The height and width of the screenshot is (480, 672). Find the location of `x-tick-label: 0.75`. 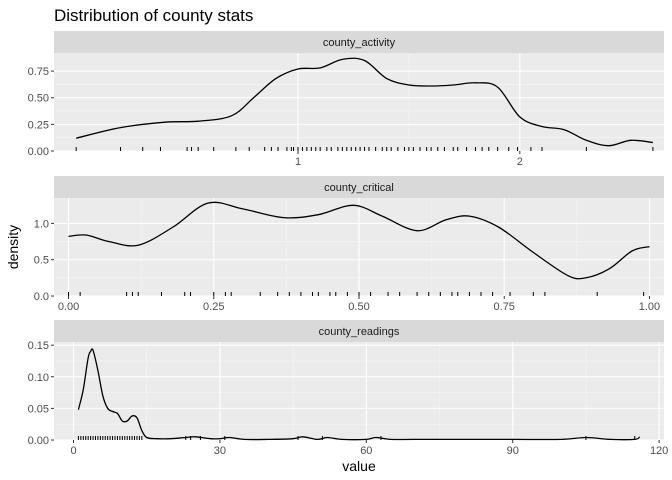

x-tick-label: 0.75 is located at coordinates (504, 307).